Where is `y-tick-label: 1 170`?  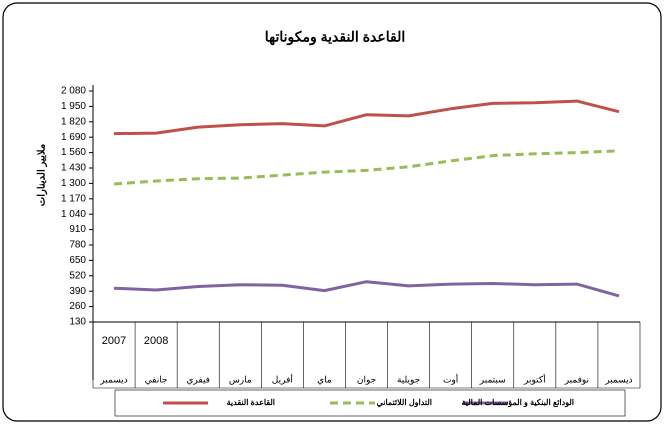 y-tick-label: 1 170 is located at coordinates (73, 198).